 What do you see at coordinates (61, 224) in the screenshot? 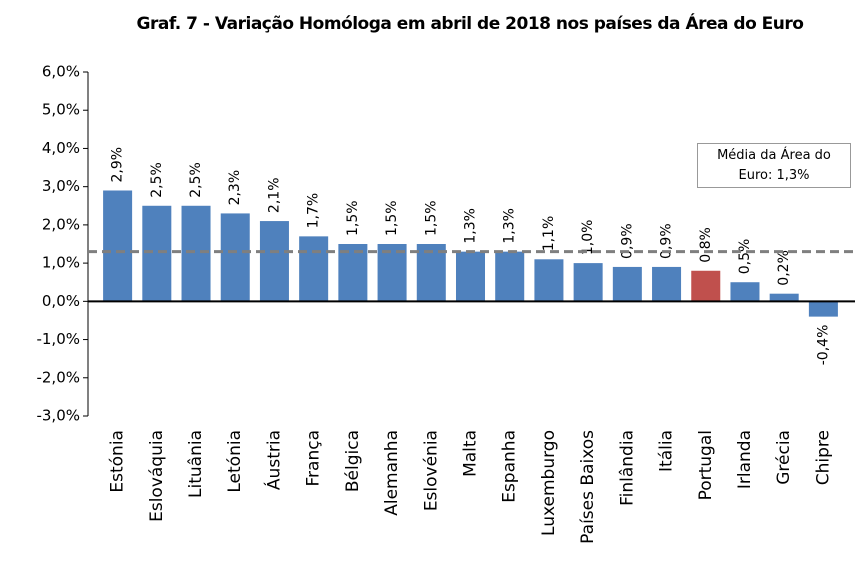
I see `y-tick-label: 2,0%` at bounding box center [61, 224].